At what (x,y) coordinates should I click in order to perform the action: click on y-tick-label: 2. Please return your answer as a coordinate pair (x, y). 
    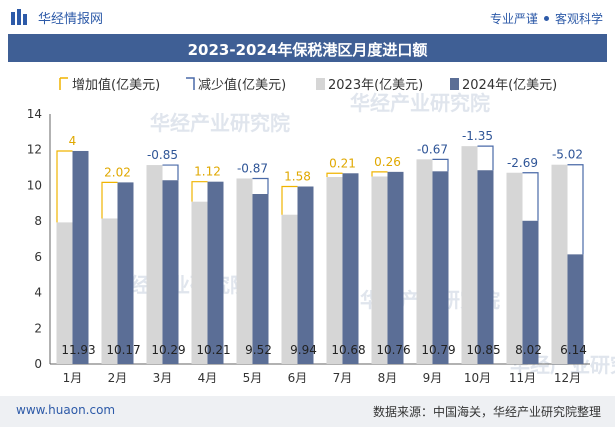
    Looking at the image, I should click on (38, 328).